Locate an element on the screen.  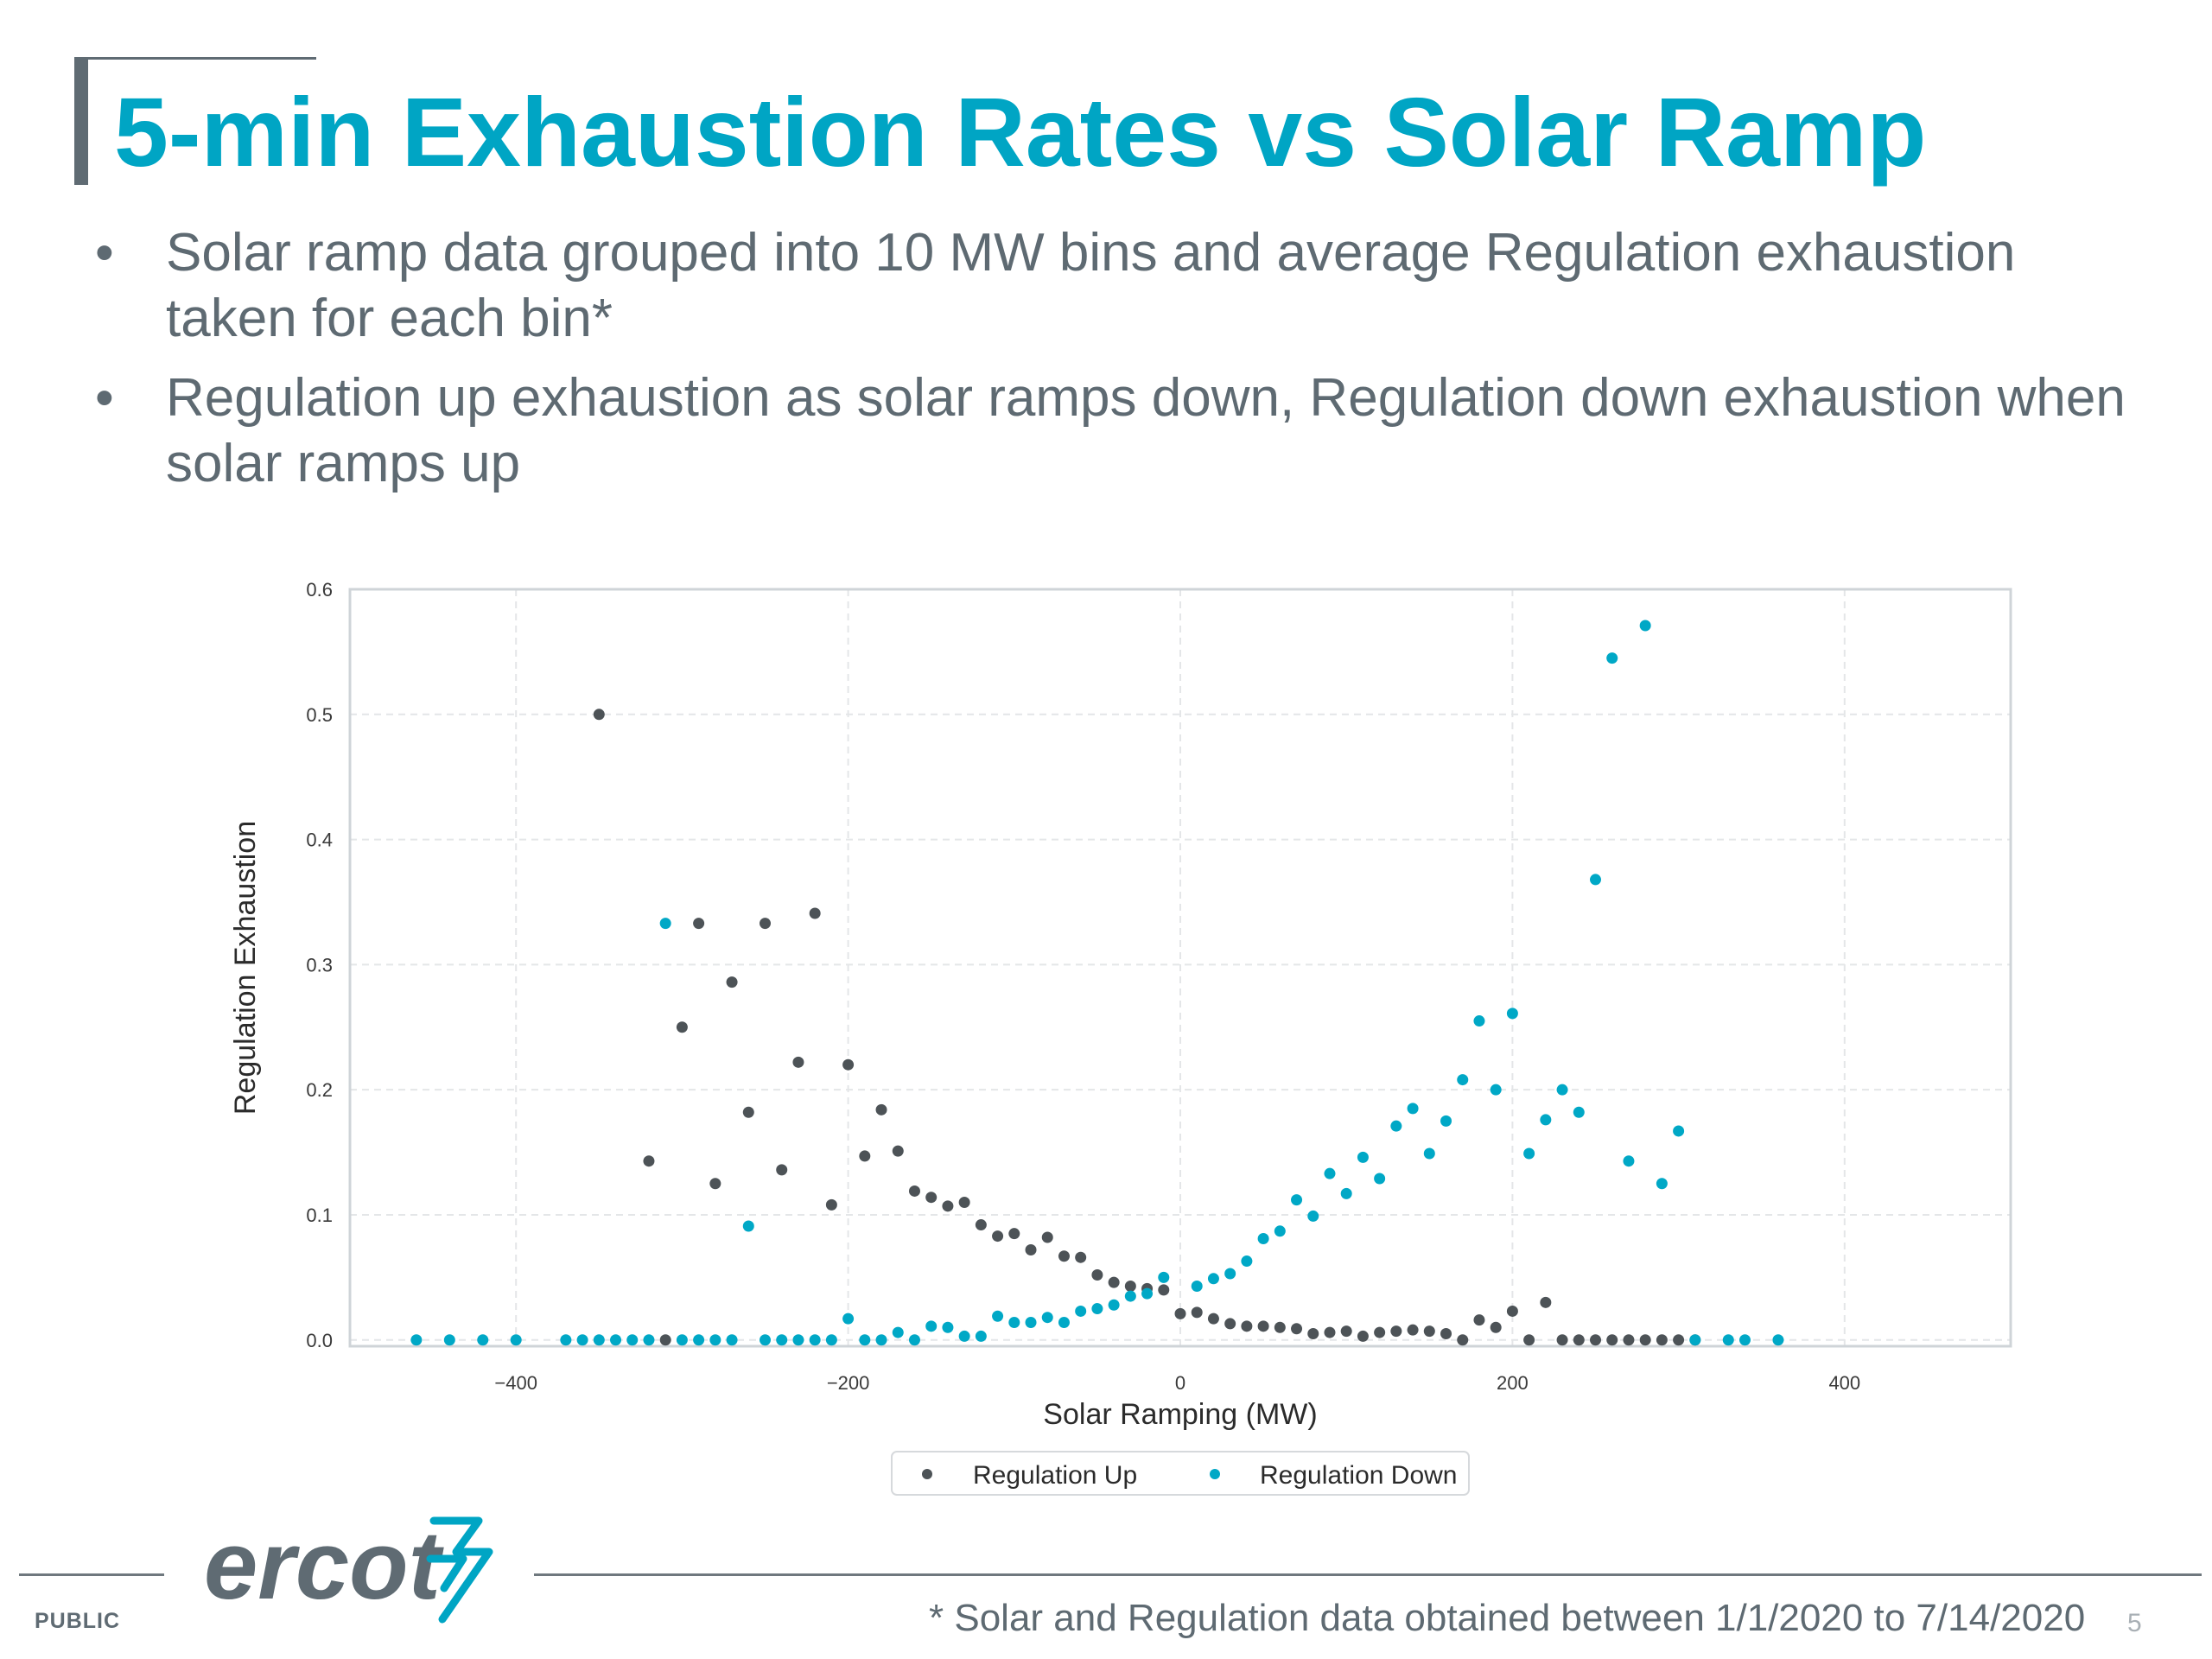
classification-label: PUBLIC is located at coordinates (78, 1621).